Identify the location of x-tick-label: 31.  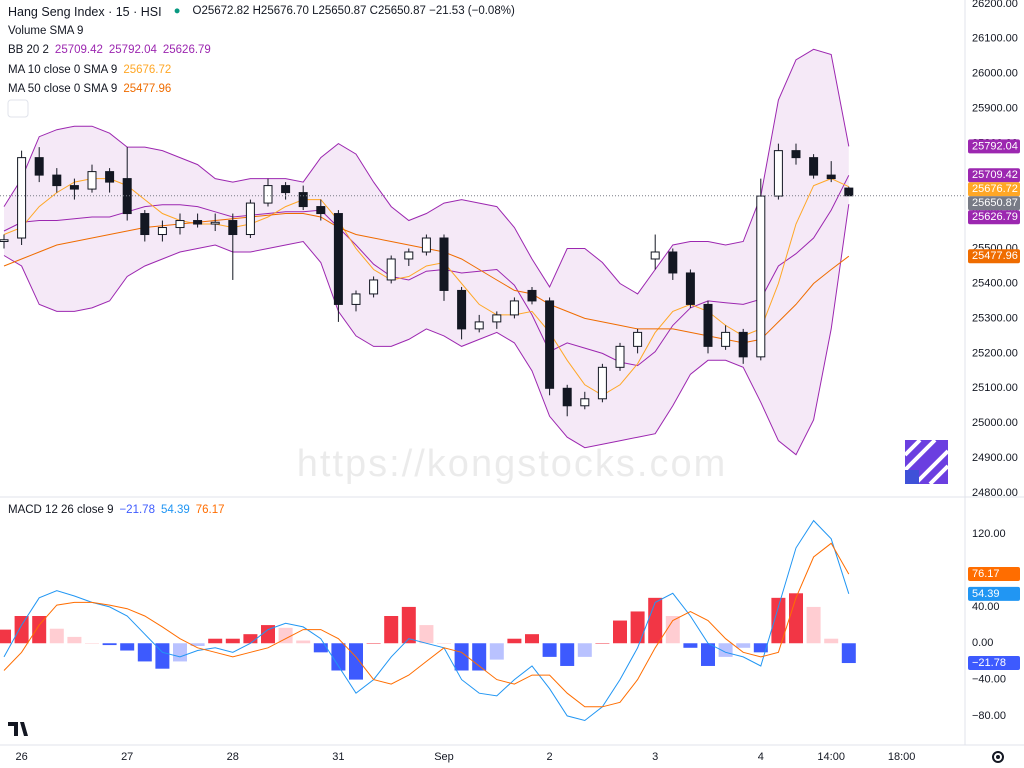
(338, 757).